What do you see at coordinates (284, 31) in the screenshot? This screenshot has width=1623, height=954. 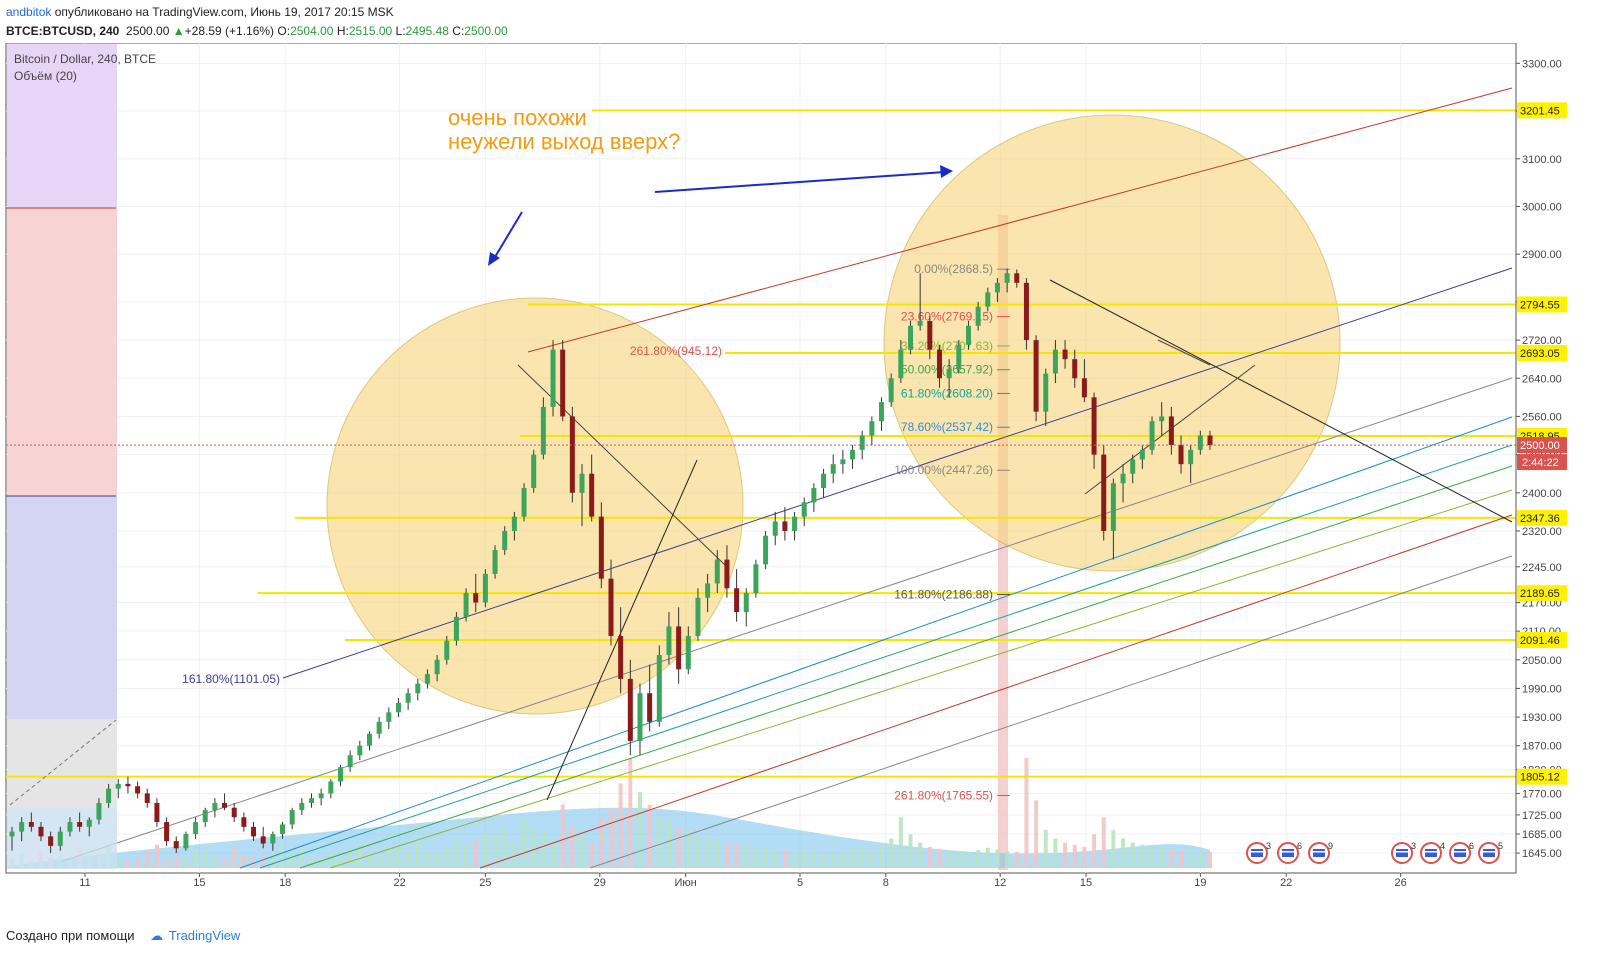 I see `open-label: O:` at bounding box center [284, 31].